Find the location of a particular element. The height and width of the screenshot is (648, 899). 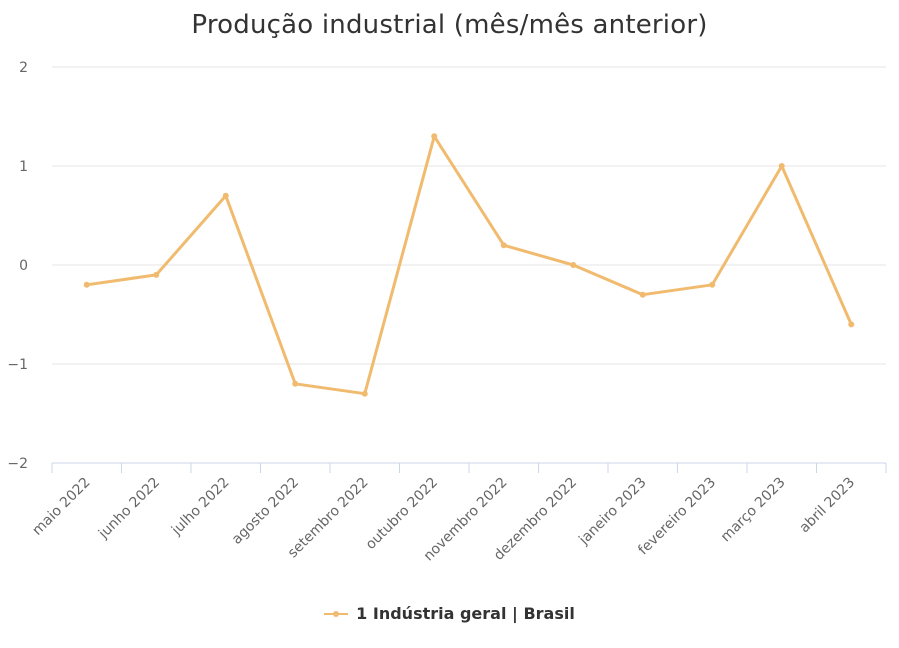

x-tick-label: maio 2022 is located at coordinates (61, 507).